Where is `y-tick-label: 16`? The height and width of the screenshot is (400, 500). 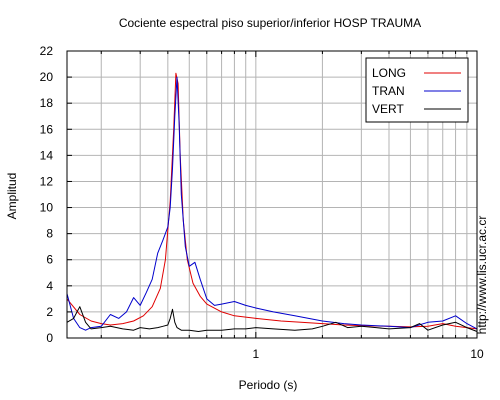 y-tick-label: 16 is located at coordinates (47, 129).